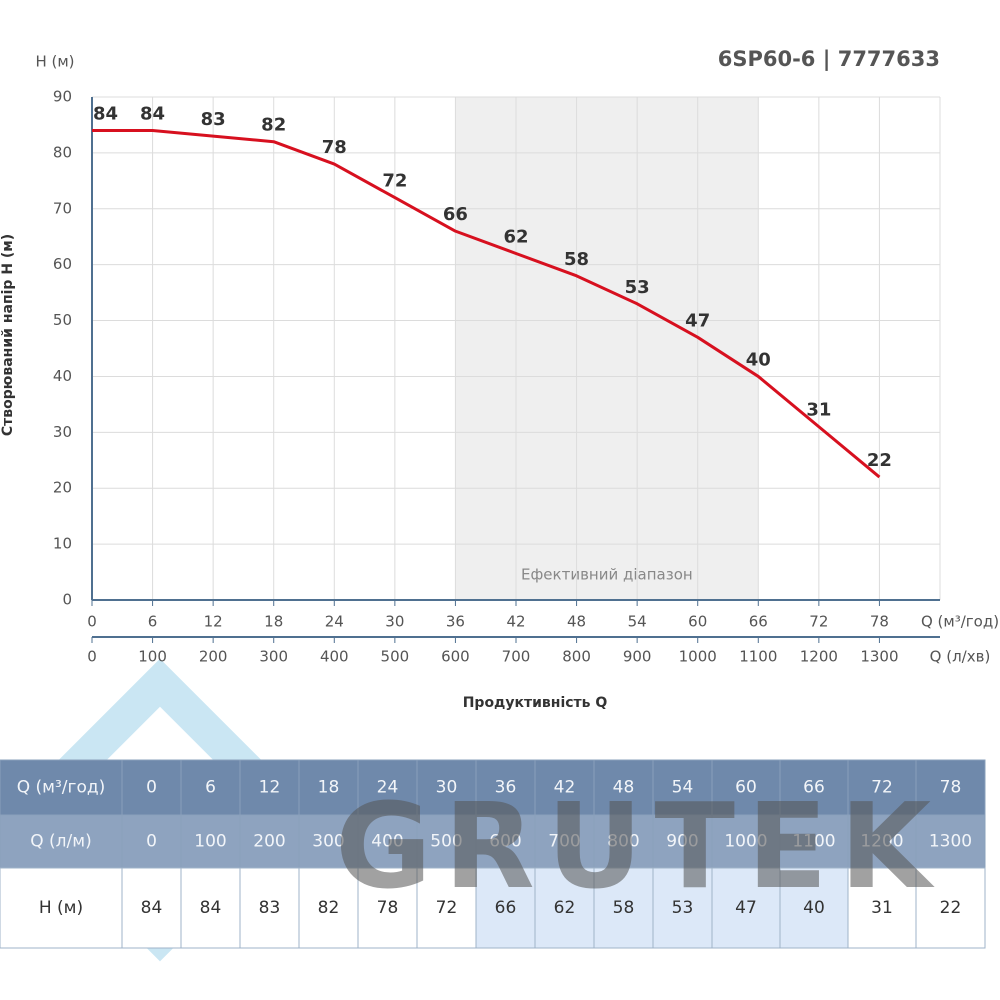 The height and width of the screenshot is (1000, 1000). What do you see at coordinates (334, 622) in the screenshot?
I see `x-tick-label: 24` at bounding box center [334, 622].